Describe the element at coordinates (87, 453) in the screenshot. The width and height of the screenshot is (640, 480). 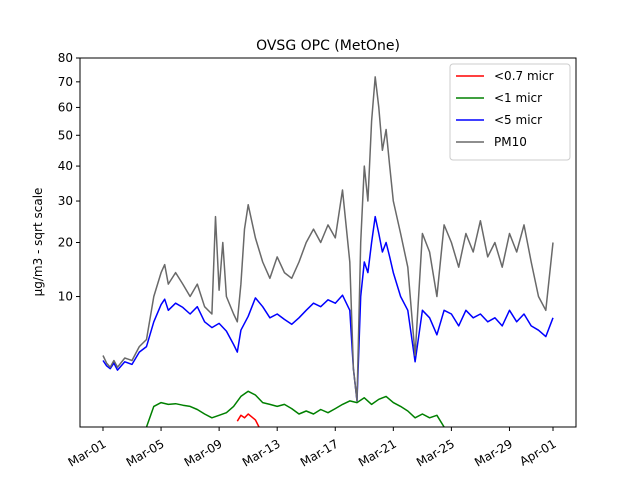
I see `x-tick-label: Mar-01` at that location.